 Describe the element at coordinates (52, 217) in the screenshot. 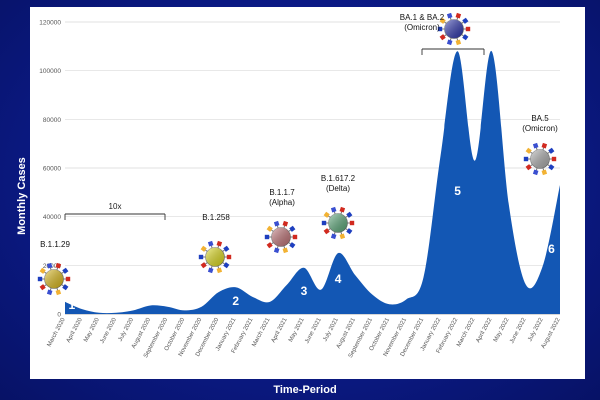

I see `y-tick-label: 40000` at that location.